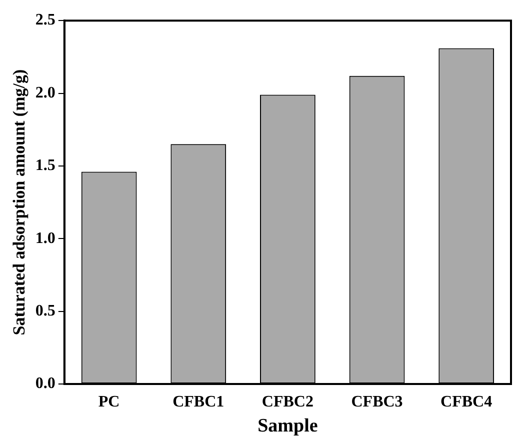 The image size is (525, 446). Describe the element at coordinates (466, 402) in the screenshot. I see `x-tick-label: CFBC4` at that location.